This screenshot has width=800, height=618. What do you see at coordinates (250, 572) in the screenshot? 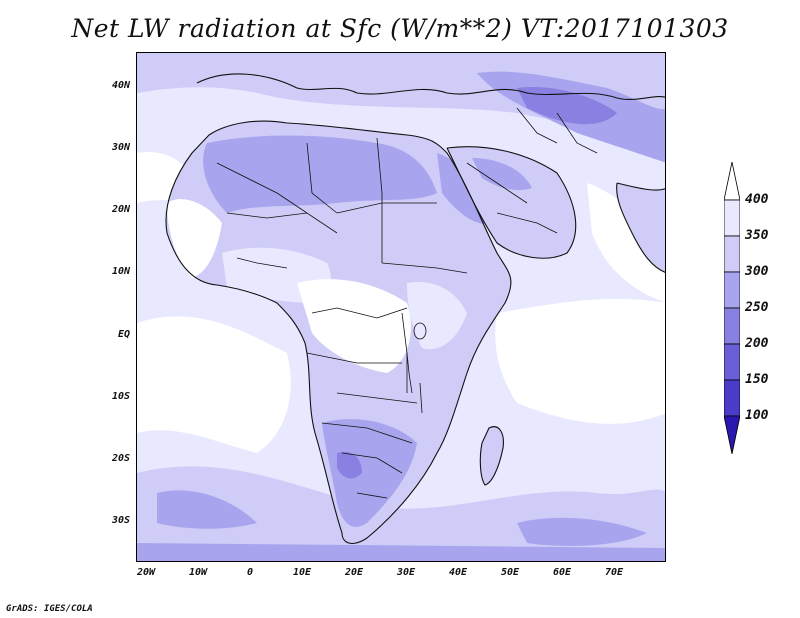
I see `lon-tick-0: 0` at bounding box center [250, 572].